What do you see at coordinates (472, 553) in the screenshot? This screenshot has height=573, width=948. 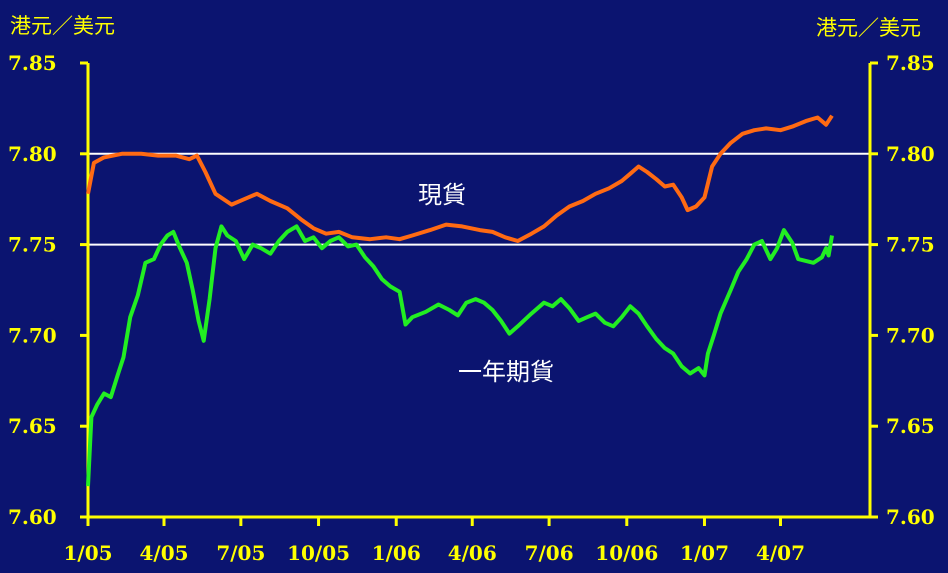 I see `x-tick-label: 4/06` at bounding box center [472, 553].